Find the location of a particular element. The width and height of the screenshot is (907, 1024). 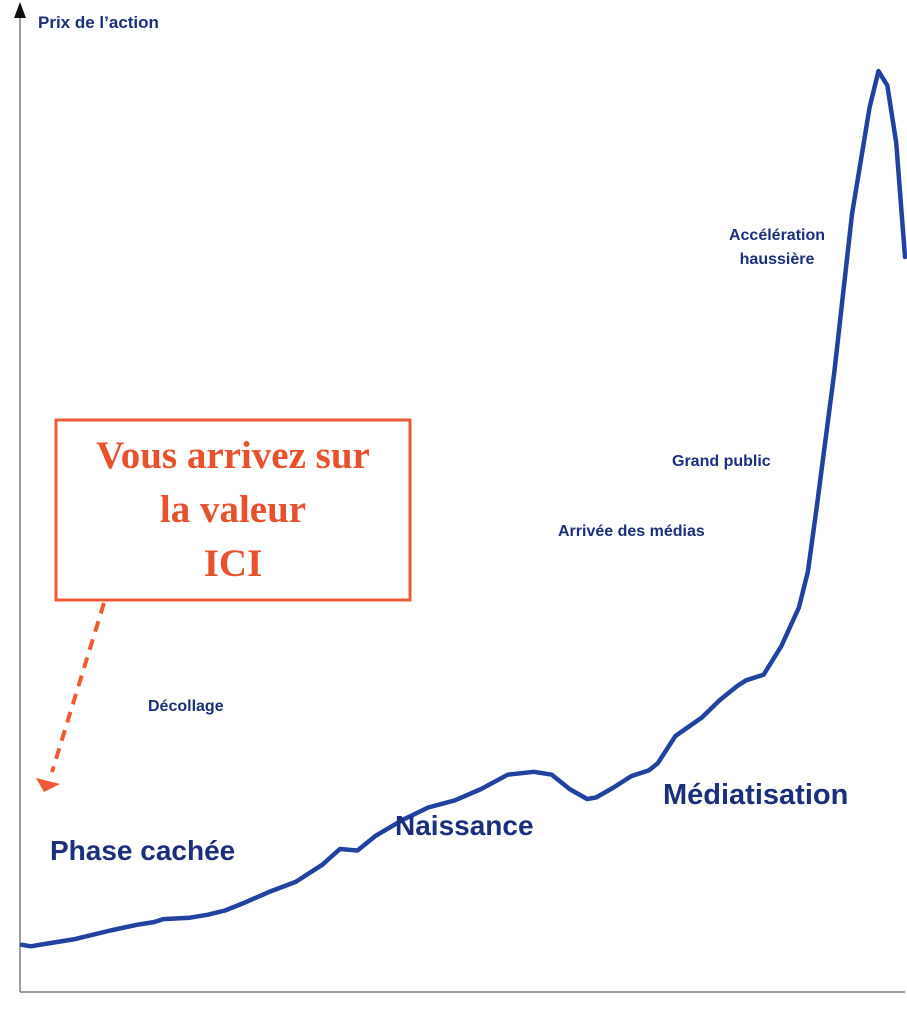

phase-label-cachee: Phase cachée is located at coordinates (142, 850).